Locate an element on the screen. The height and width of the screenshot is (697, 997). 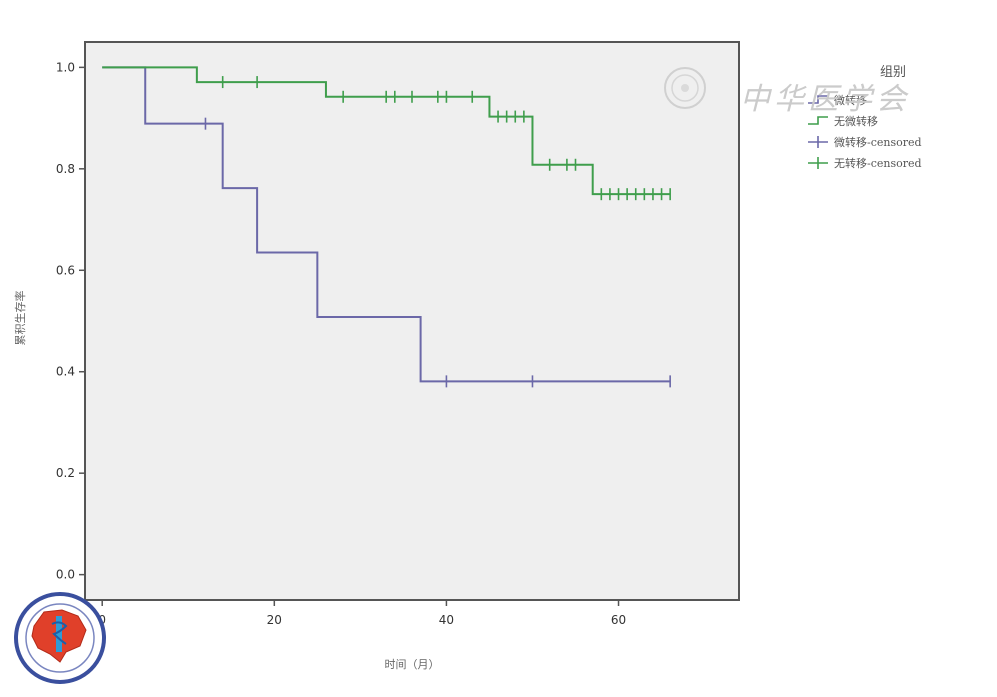
watermark-text: 中华医学会 is located at coordinates (825, 99).